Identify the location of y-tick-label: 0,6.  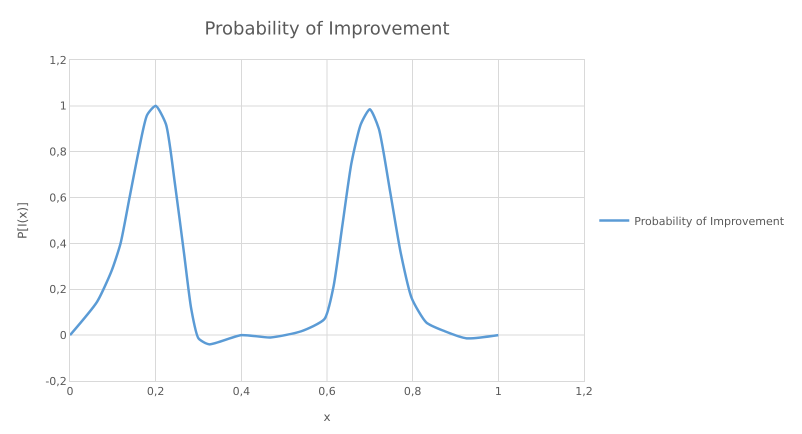
(58, 197).